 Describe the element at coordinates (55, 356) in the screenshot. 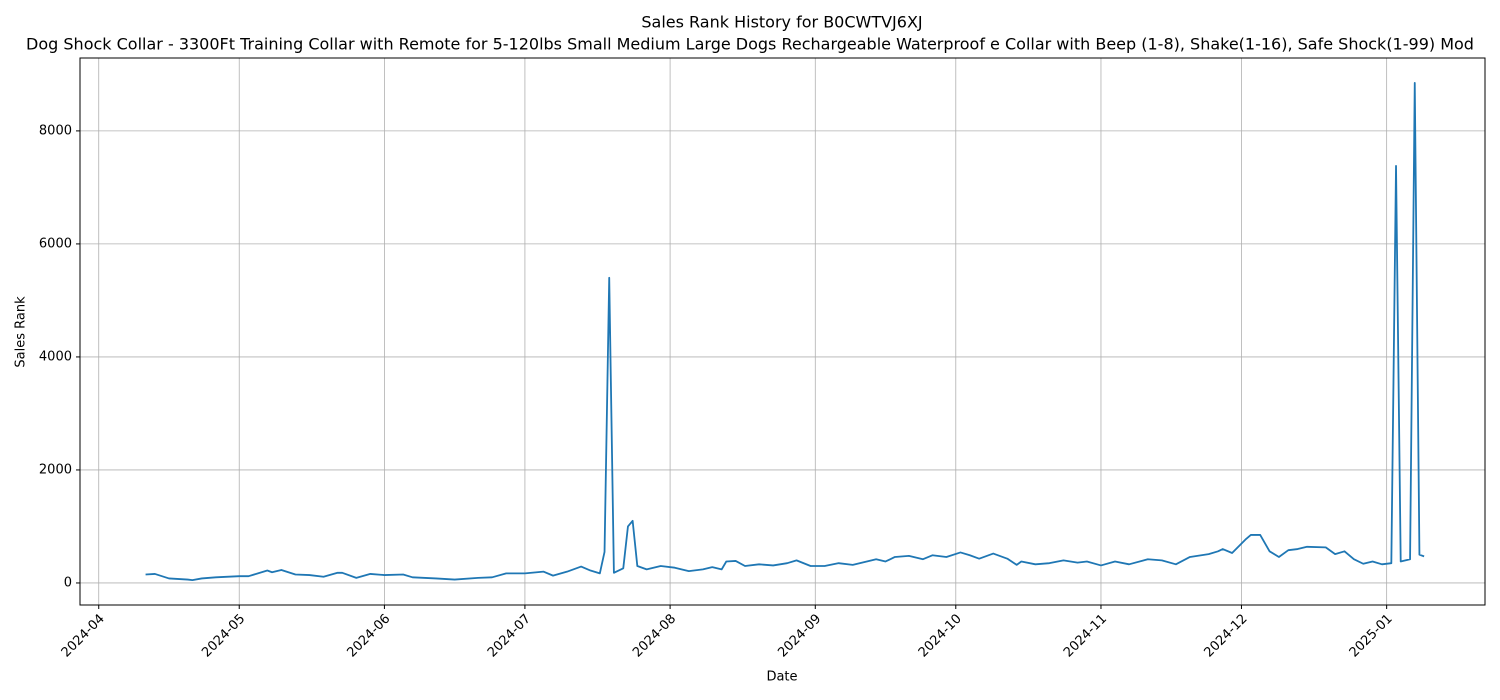

I see `y-tick-label: 4000` at that location.